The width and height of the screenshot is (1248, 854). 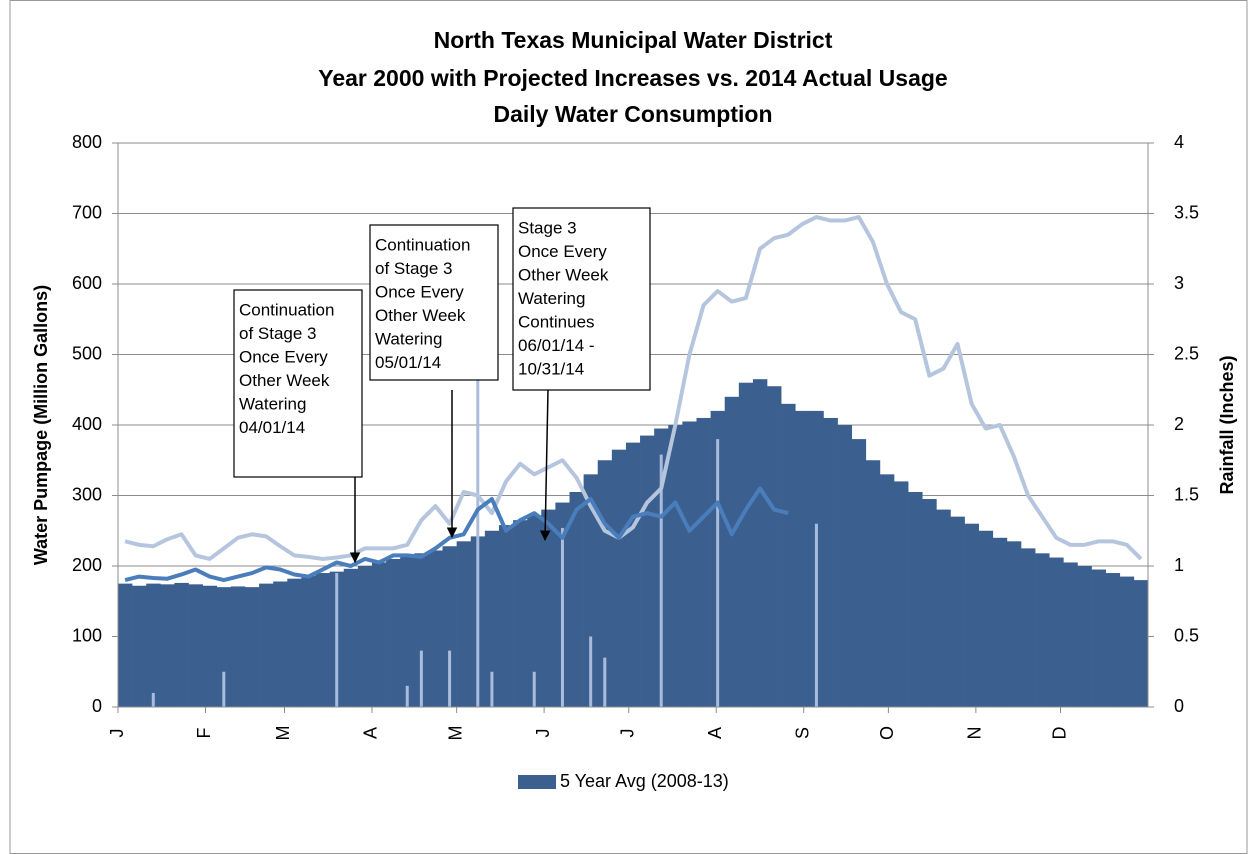 I want to click on legend-swatch, so click(x=537, y=782).